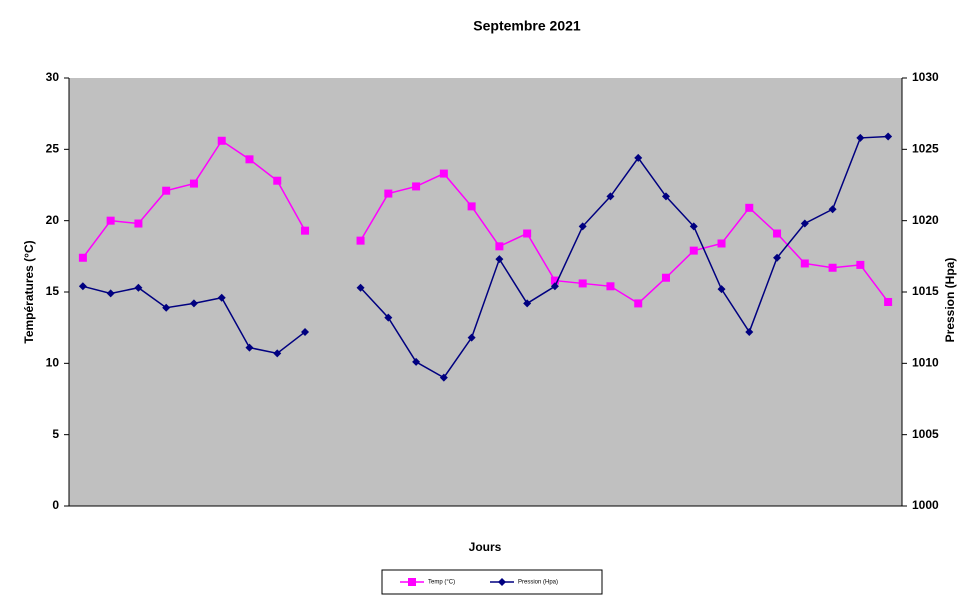  Describe the element at coordinates (538, 583) in the screenshot. I see `legend-label: Pression (Hpa)` at that location.